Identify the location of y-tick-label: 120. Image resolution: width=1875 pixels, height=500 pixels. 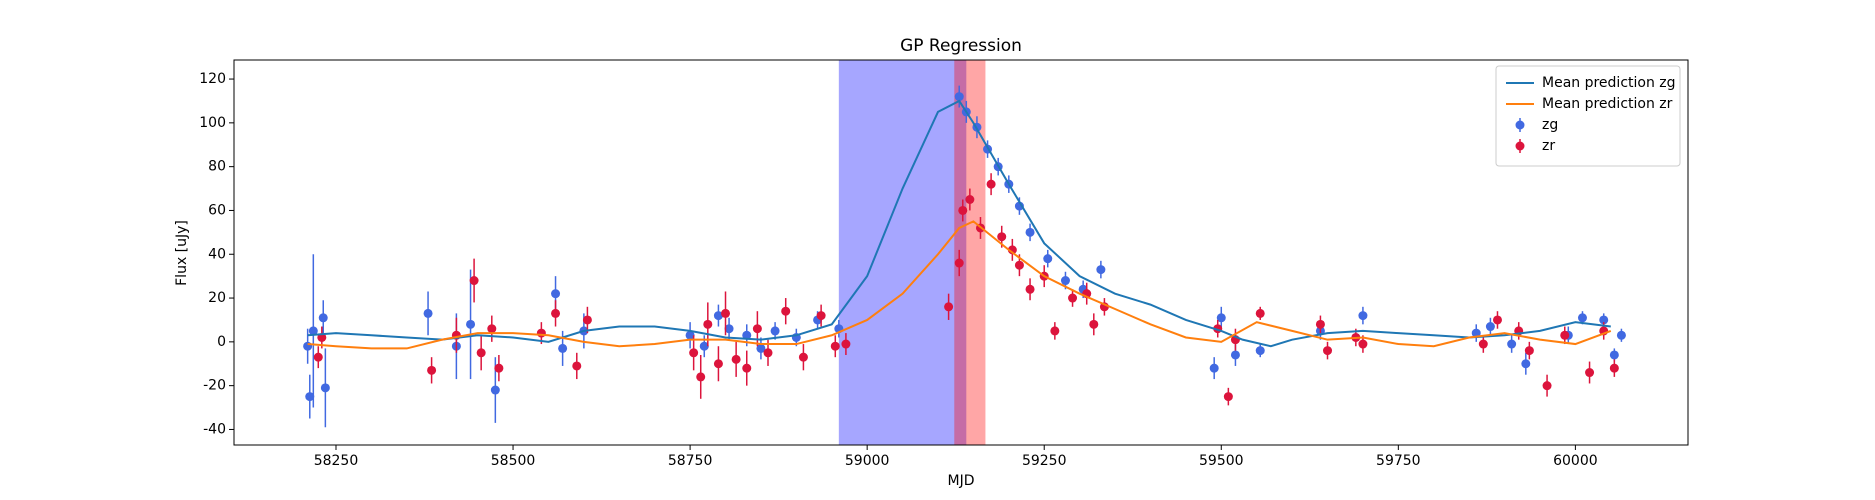
(212, 79).